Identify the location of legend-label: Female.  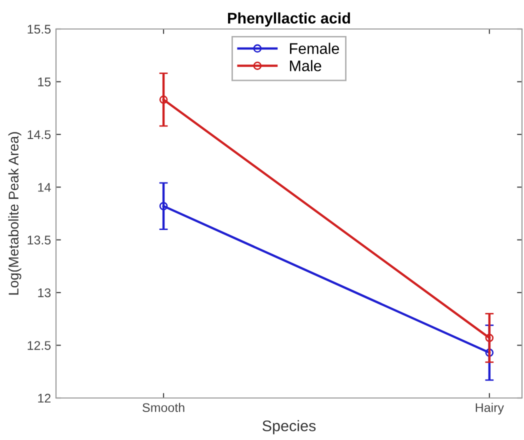
(315, 48).